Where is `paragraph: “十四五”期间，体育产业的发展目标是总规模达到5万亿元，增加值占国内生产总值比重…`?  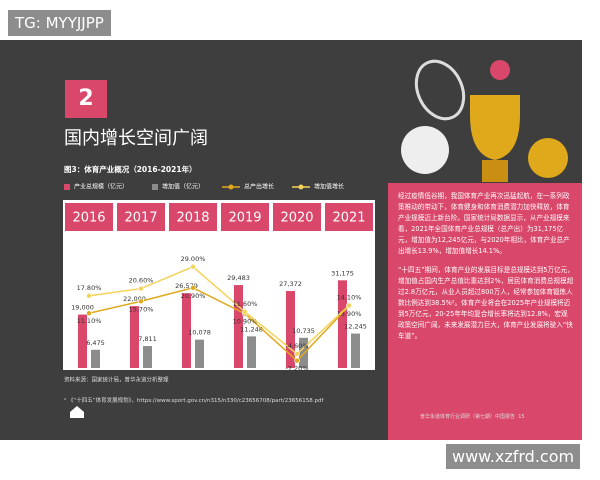
paragraph: “十四五”期间，体育产业的发展目标是总规模达到5万亿元，增加值占国内生产总值比重… is located at coordinates (486, 303).